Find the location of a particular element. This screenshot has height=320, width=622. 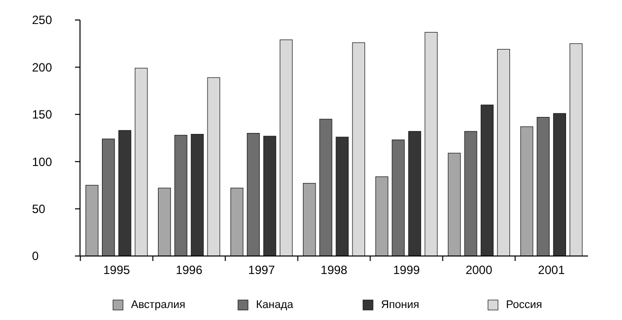

legend-label: Австралия is located at coordinates (158, 305).